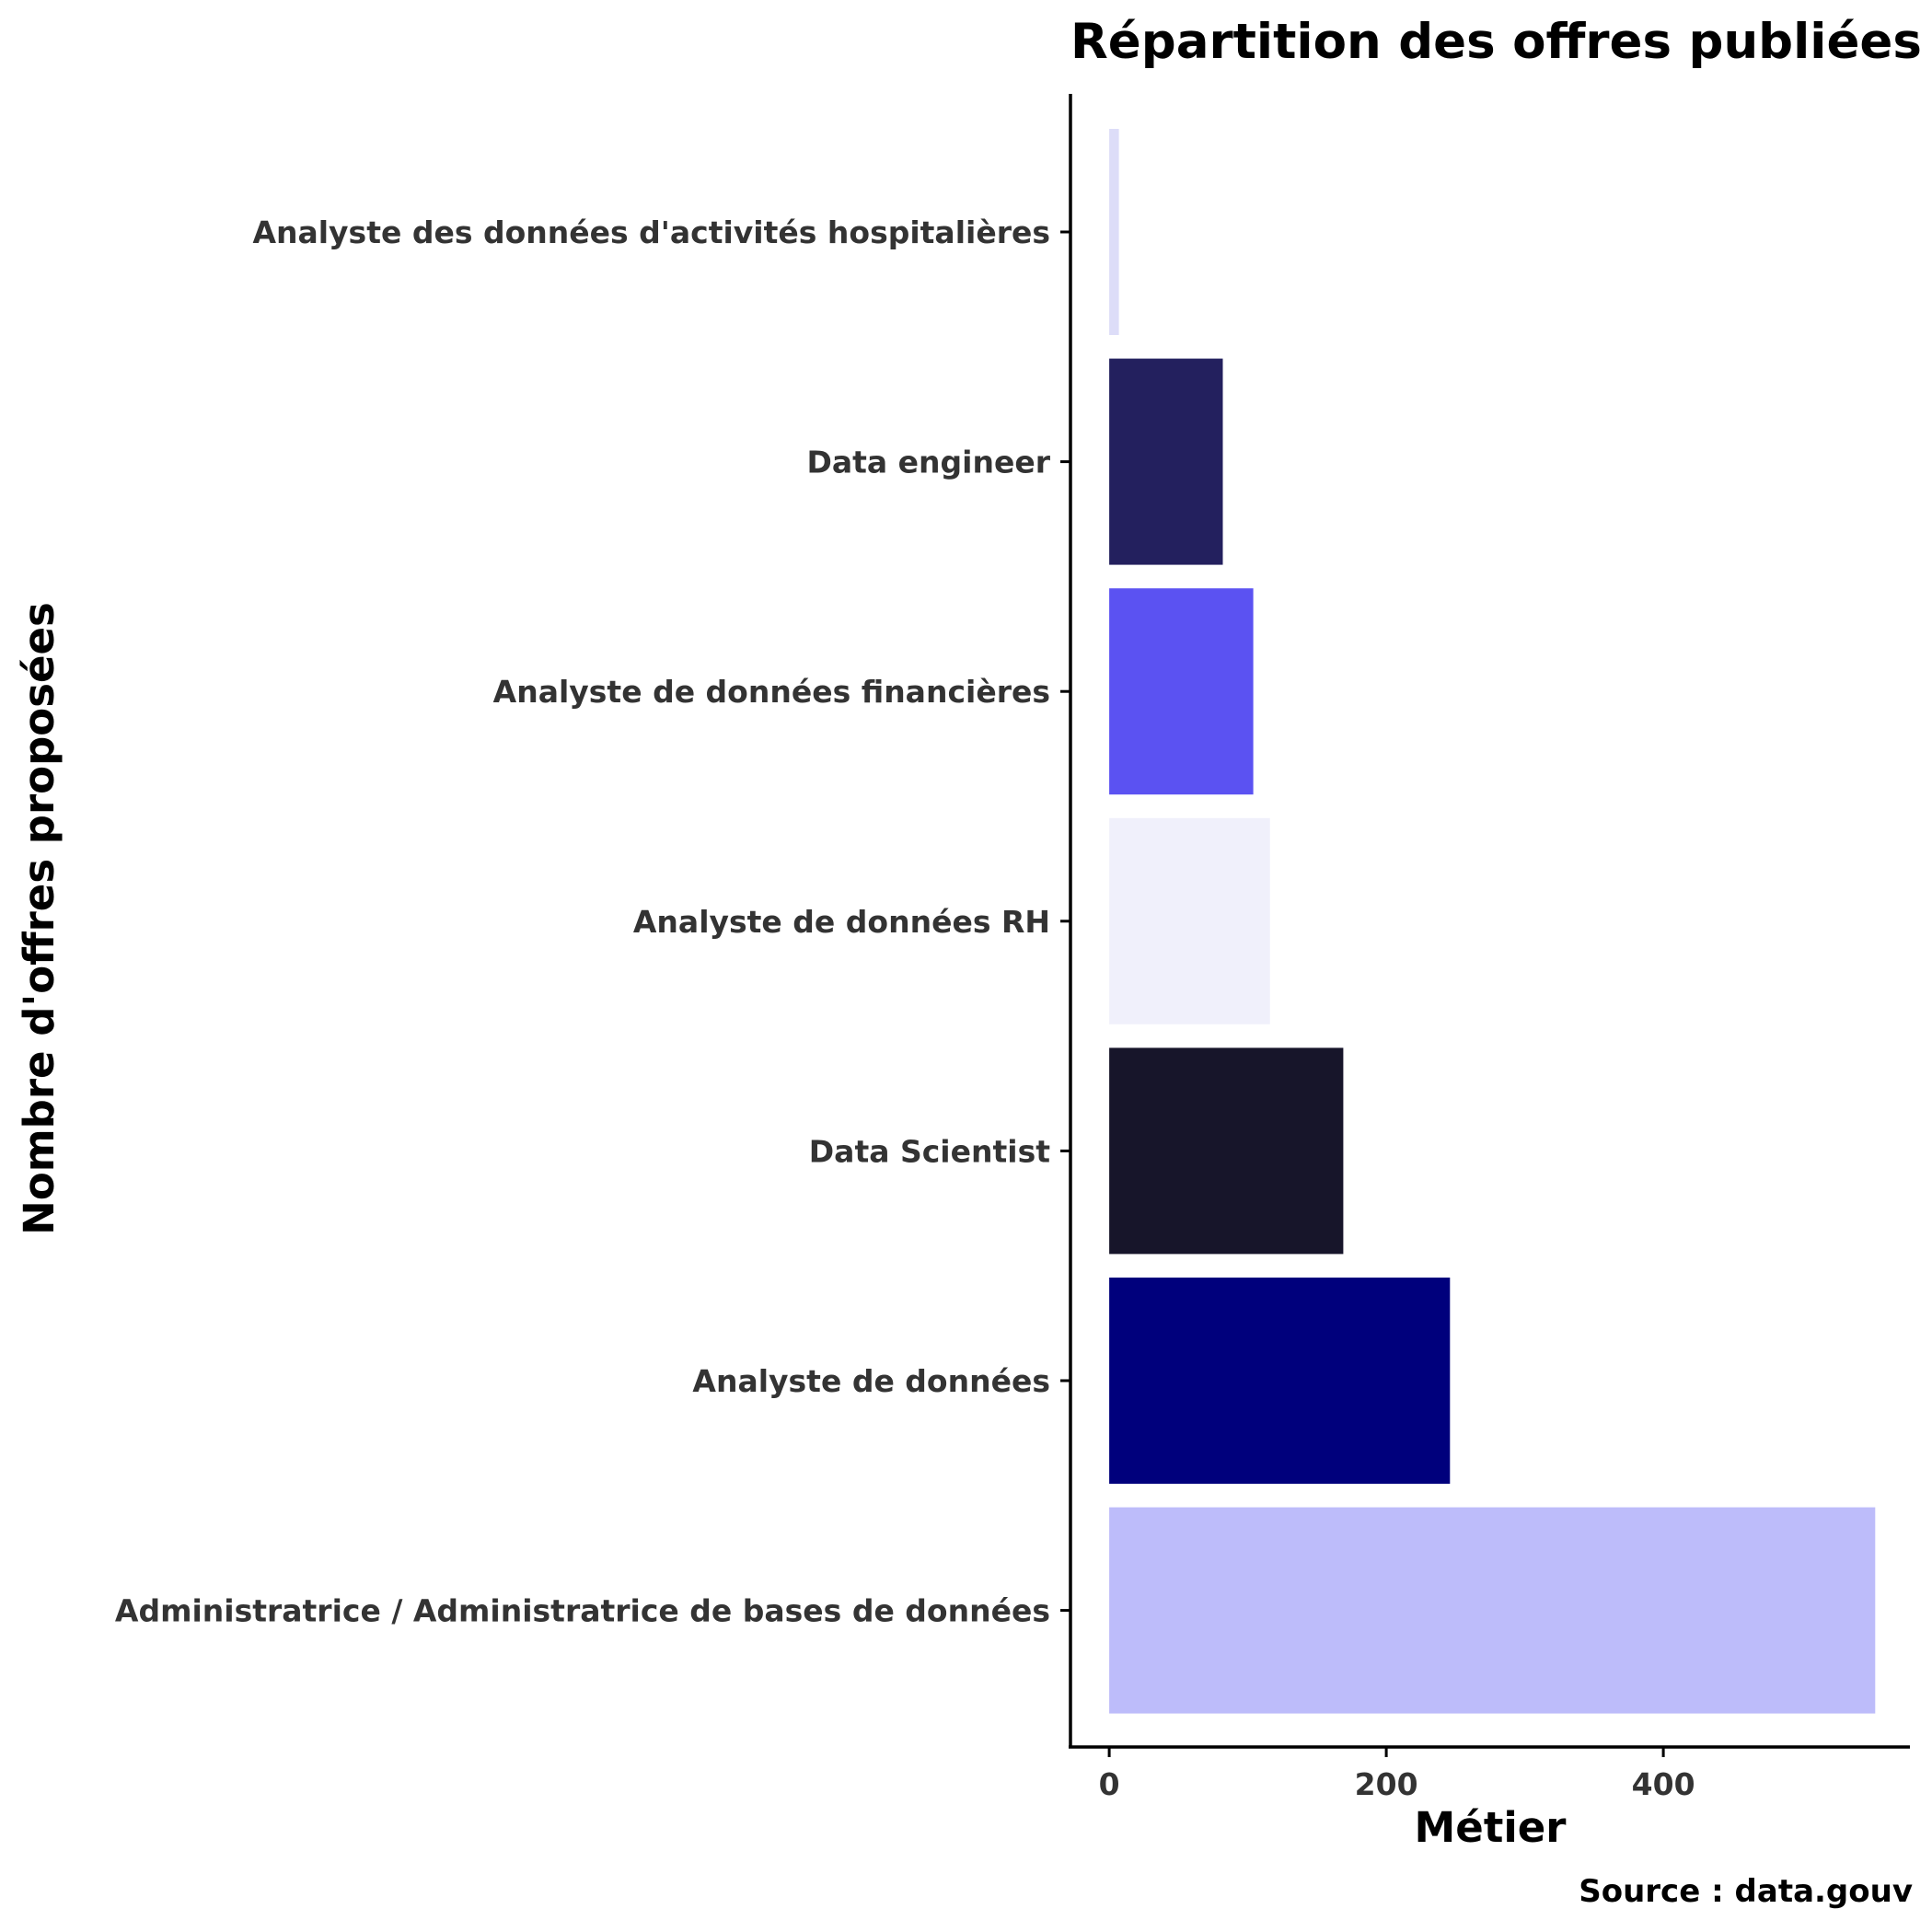  What do you see at coordinates (1492, 1828) in the screenshot?
I see `x-axis-title: Métier` at bounding box center [1492, 1828].